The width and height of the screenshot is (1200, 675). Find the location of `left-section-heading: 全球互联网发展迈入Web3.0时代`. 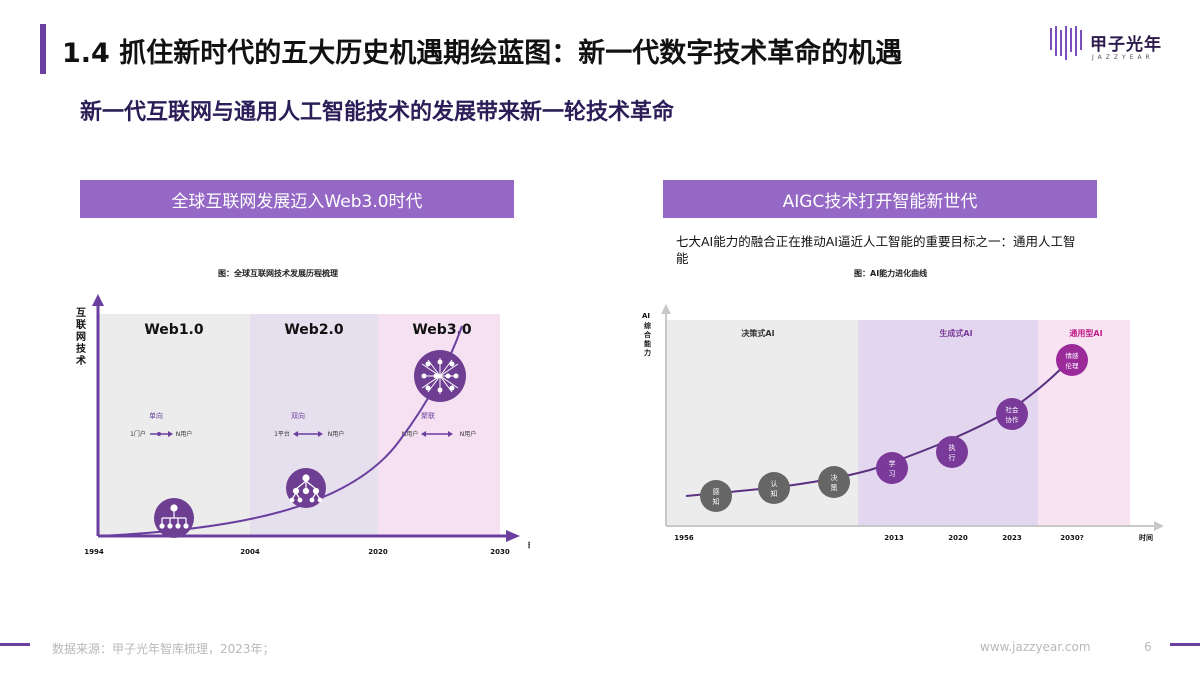

left-section-heading: 全球互联网发展迈入Web3.0时代 is located at coordinates (297, 199).